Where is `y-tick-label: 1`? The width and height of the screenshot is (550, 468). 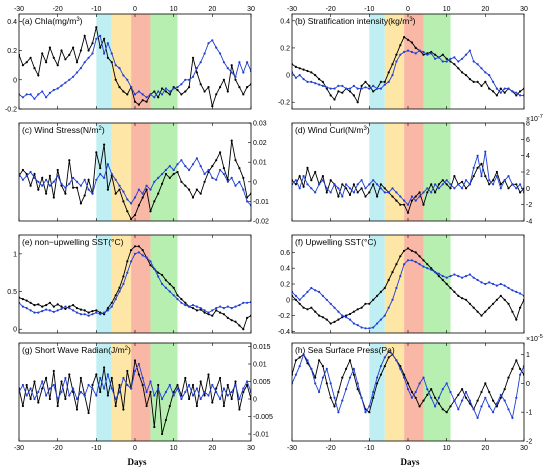
y-tick-label: 1 is located at coordinates (528, 355).